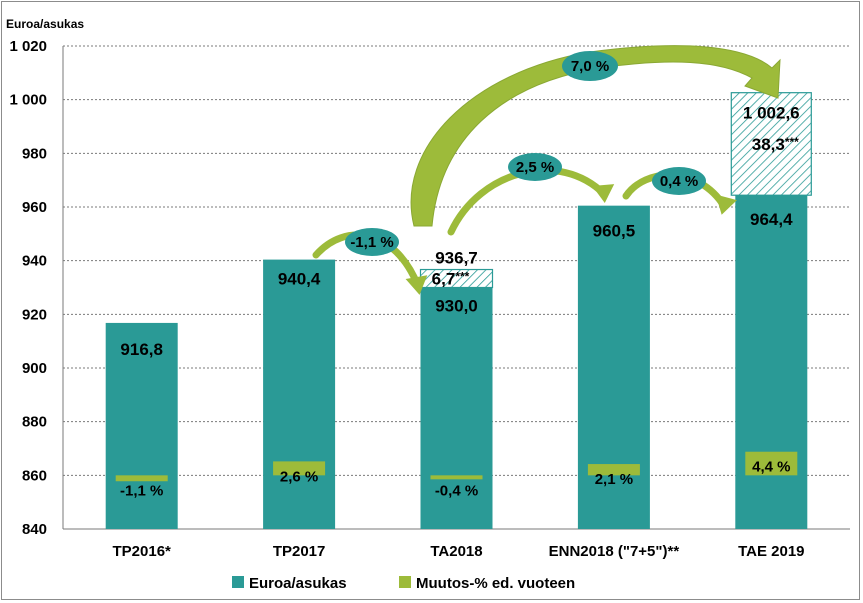 This screenshot has height=603, width=863. What do you see at coordinates (299, 279) in the screenshot?
I see `value-label: 940,4` at bounding box center [299, 279].